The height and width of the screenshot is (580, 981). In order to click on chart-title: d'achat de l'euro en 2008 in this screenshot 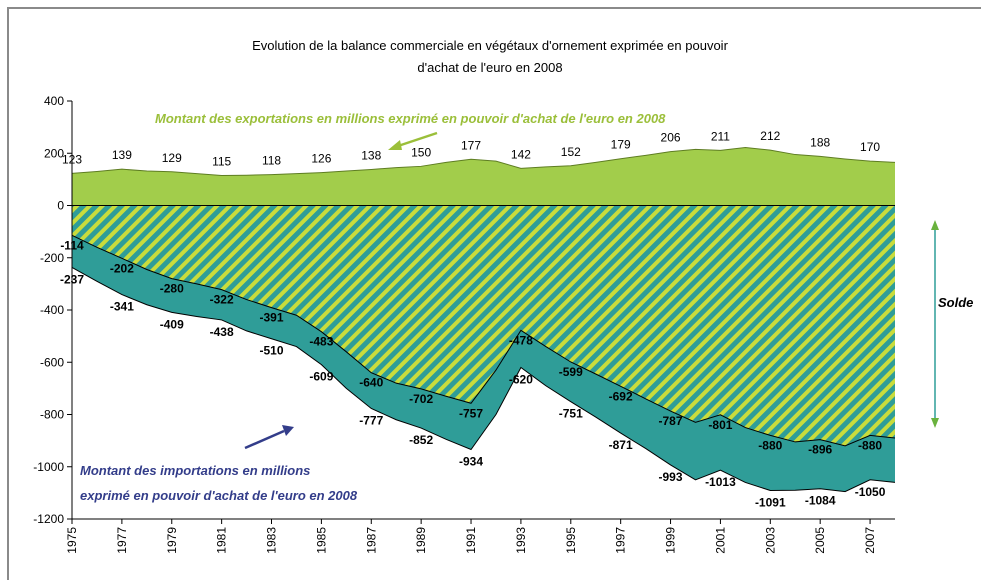, I will do `click(489, 67)`.